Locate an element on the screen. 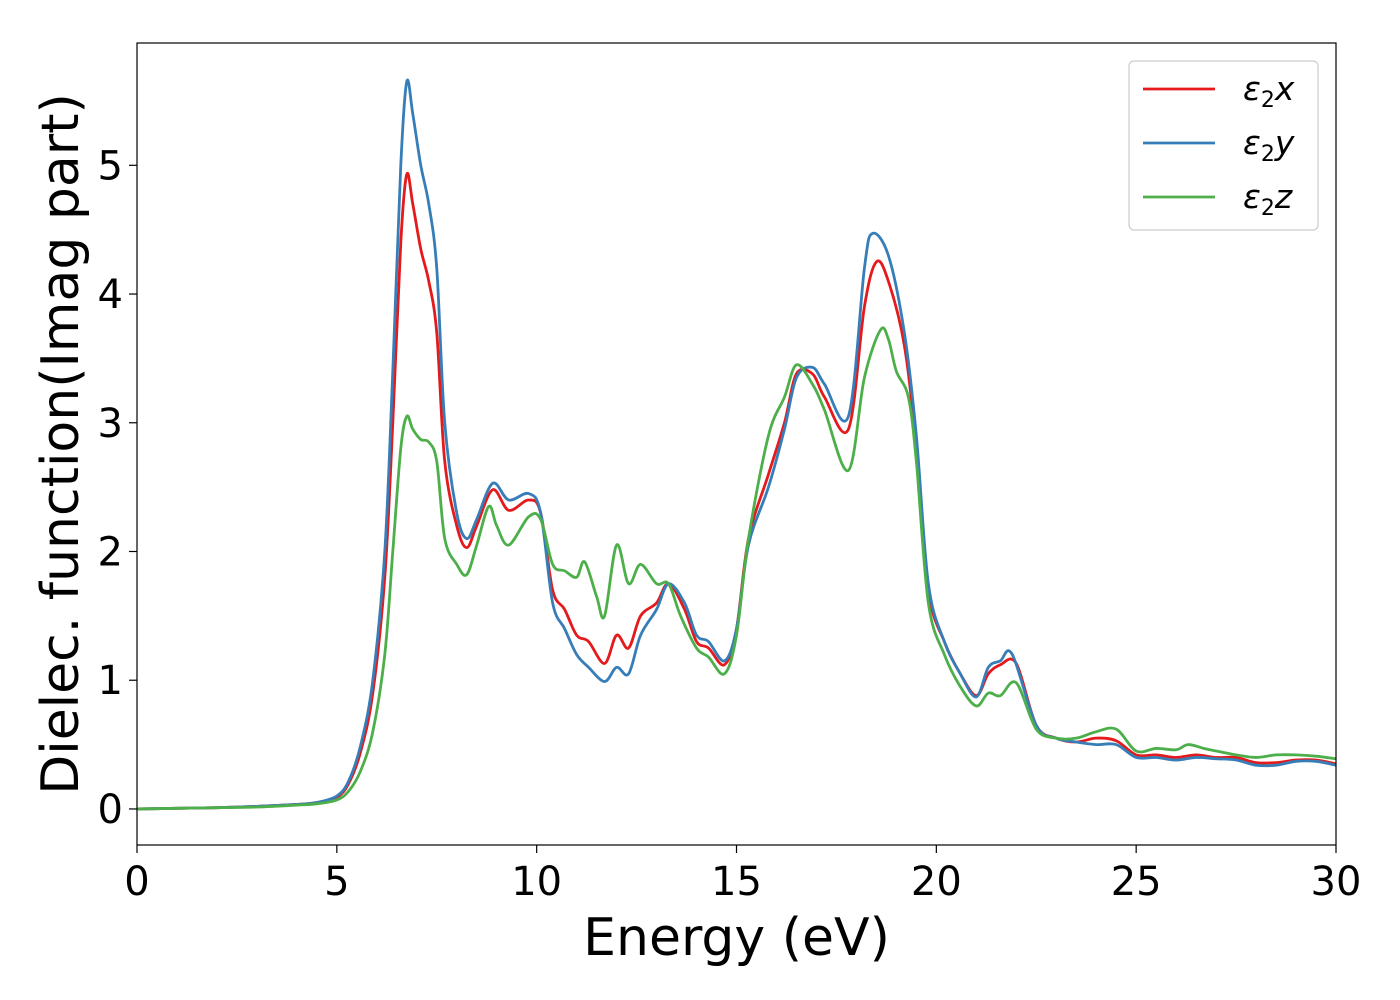 This screenshot has height=1000, width=1400. legend-label-y: ε2y is located at coordinates (1269, 145).